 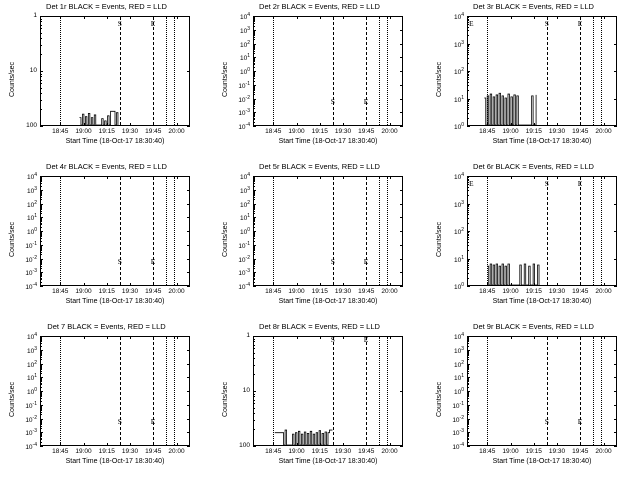 I want to click on x-tick-label: 19:45, so click(x=580, y=291).